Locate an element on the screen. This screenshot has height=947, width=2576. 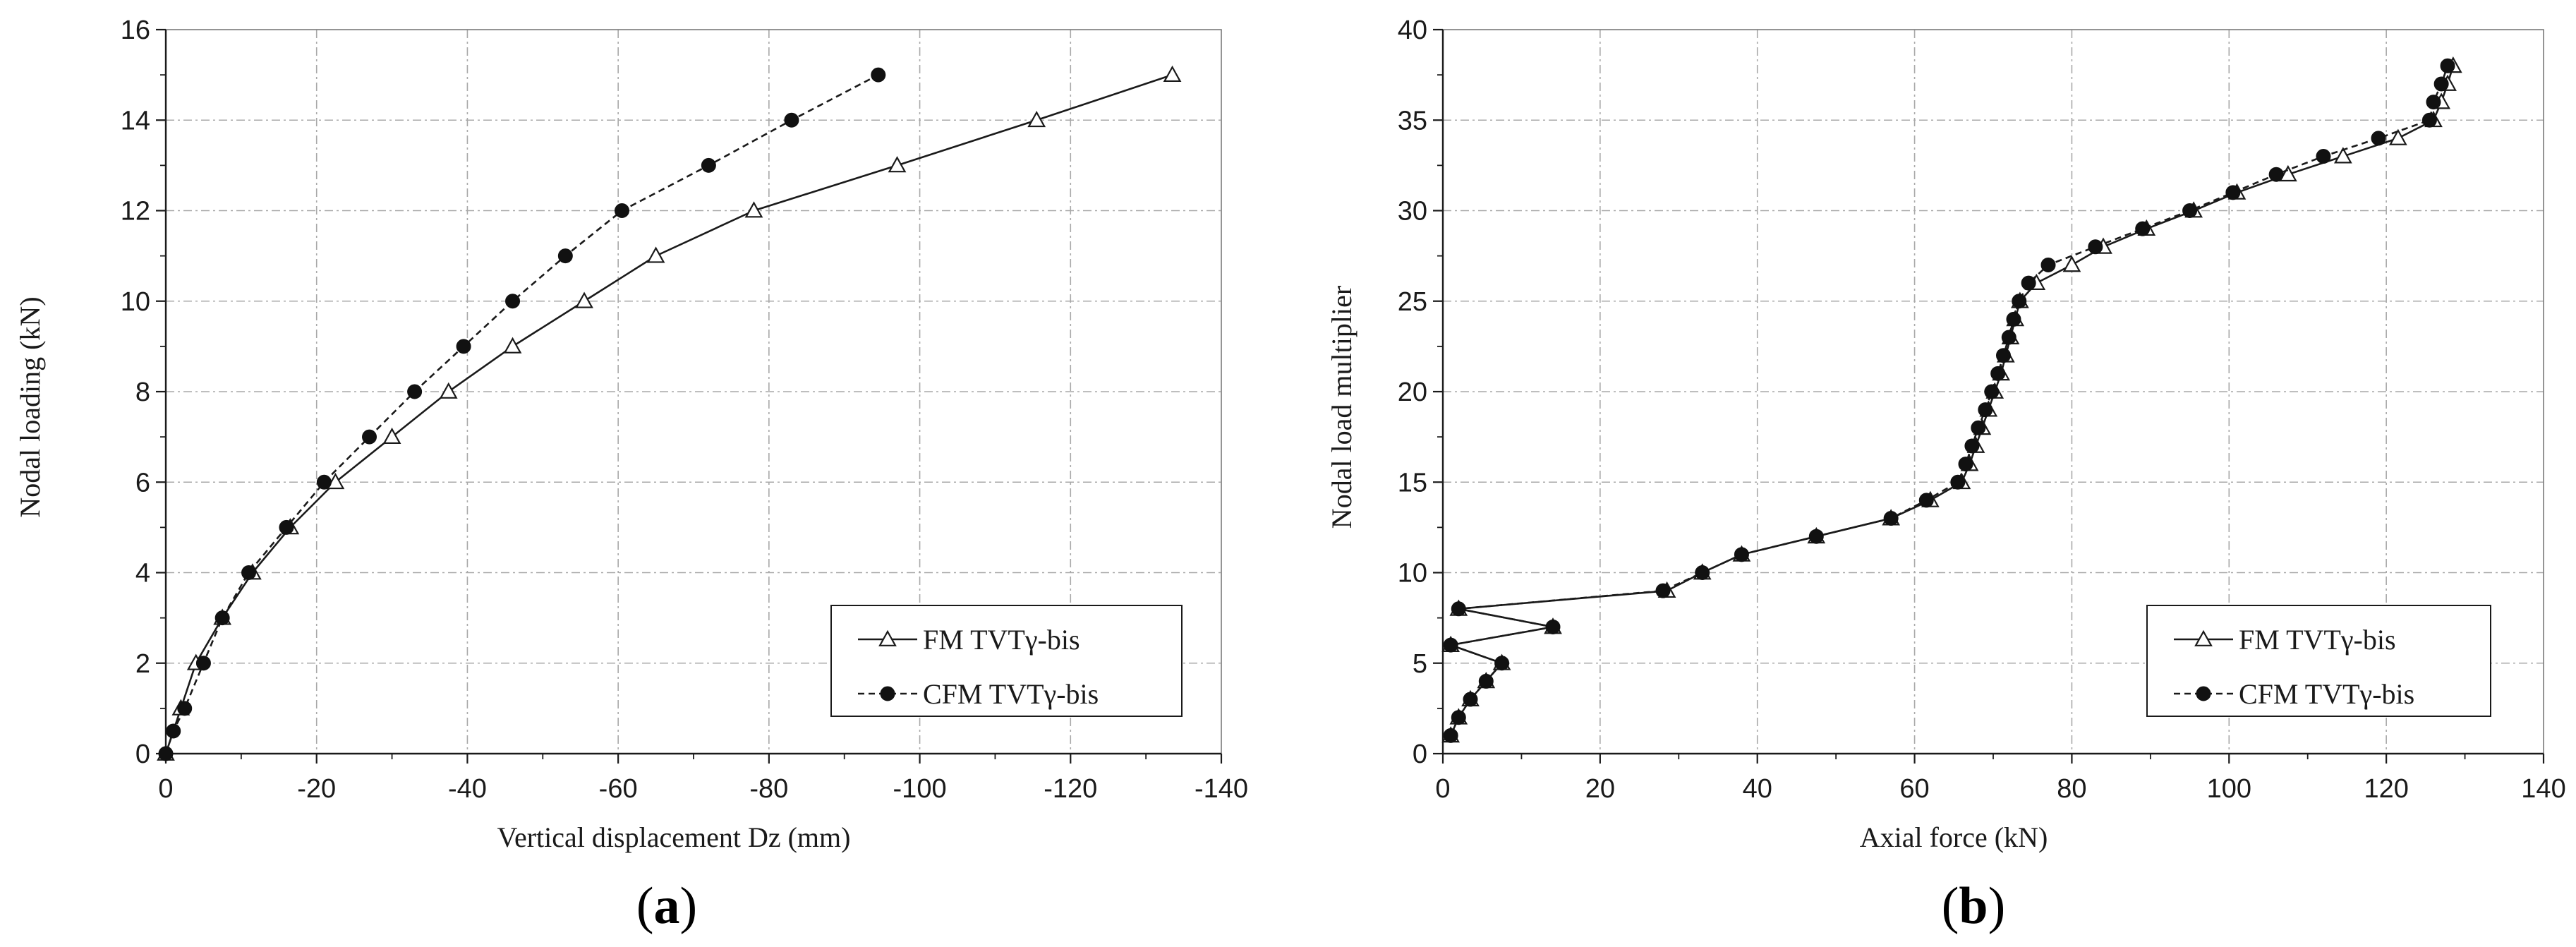
panel-label-a: (a) is located at coordinates (666, 906).